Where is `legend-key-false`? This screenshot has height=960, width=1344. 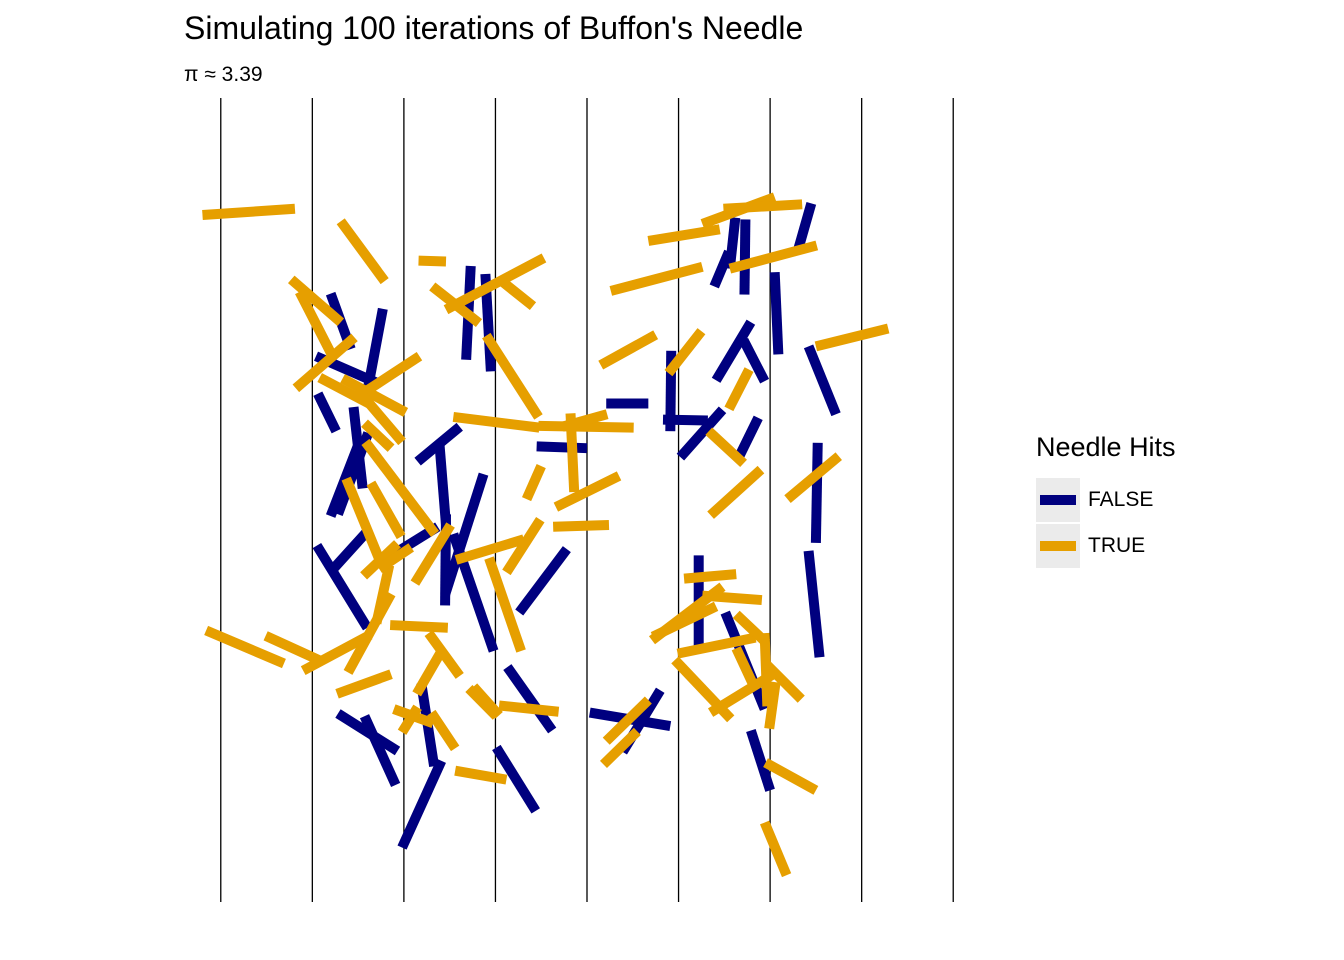
legend-key-false is located at coordinates (1058, 500).